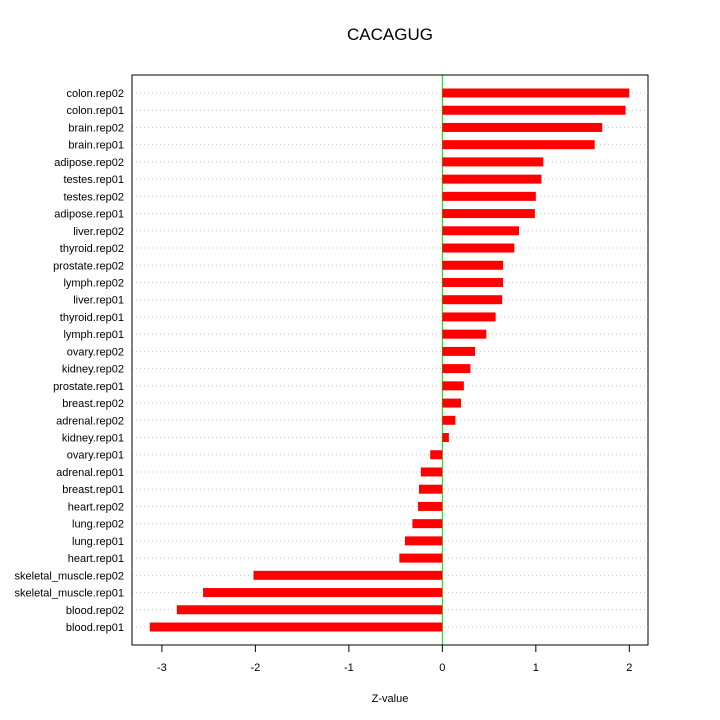  Describe the element at coordinates (489, 196) in the screenshot. I see `bar-testes.rep02` at that location.